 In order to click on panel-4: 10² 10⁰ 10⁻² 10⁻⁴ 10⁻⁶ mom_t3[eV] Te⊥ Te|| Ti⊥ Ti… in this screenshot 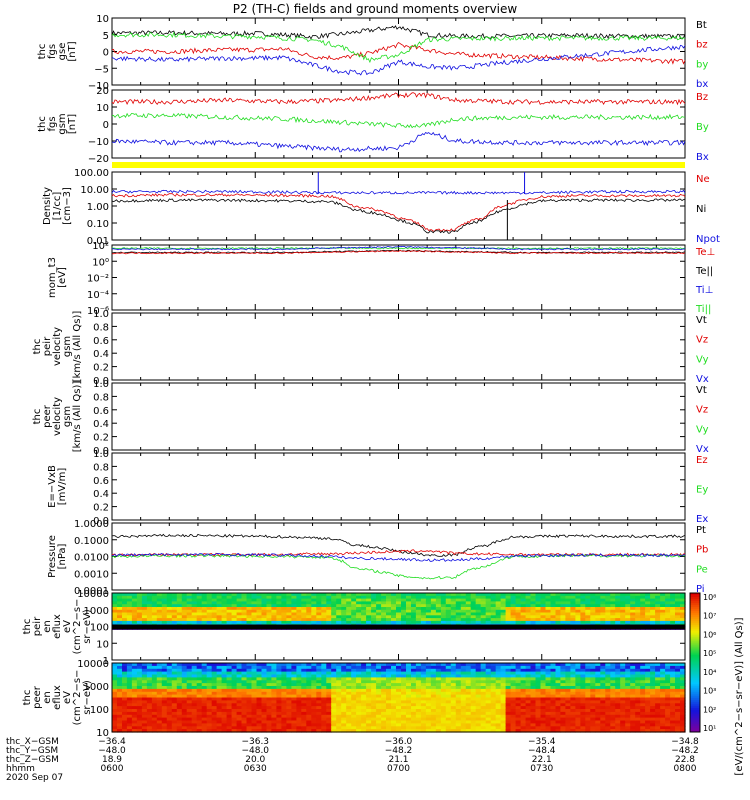, I will do `click(381, 279)`.